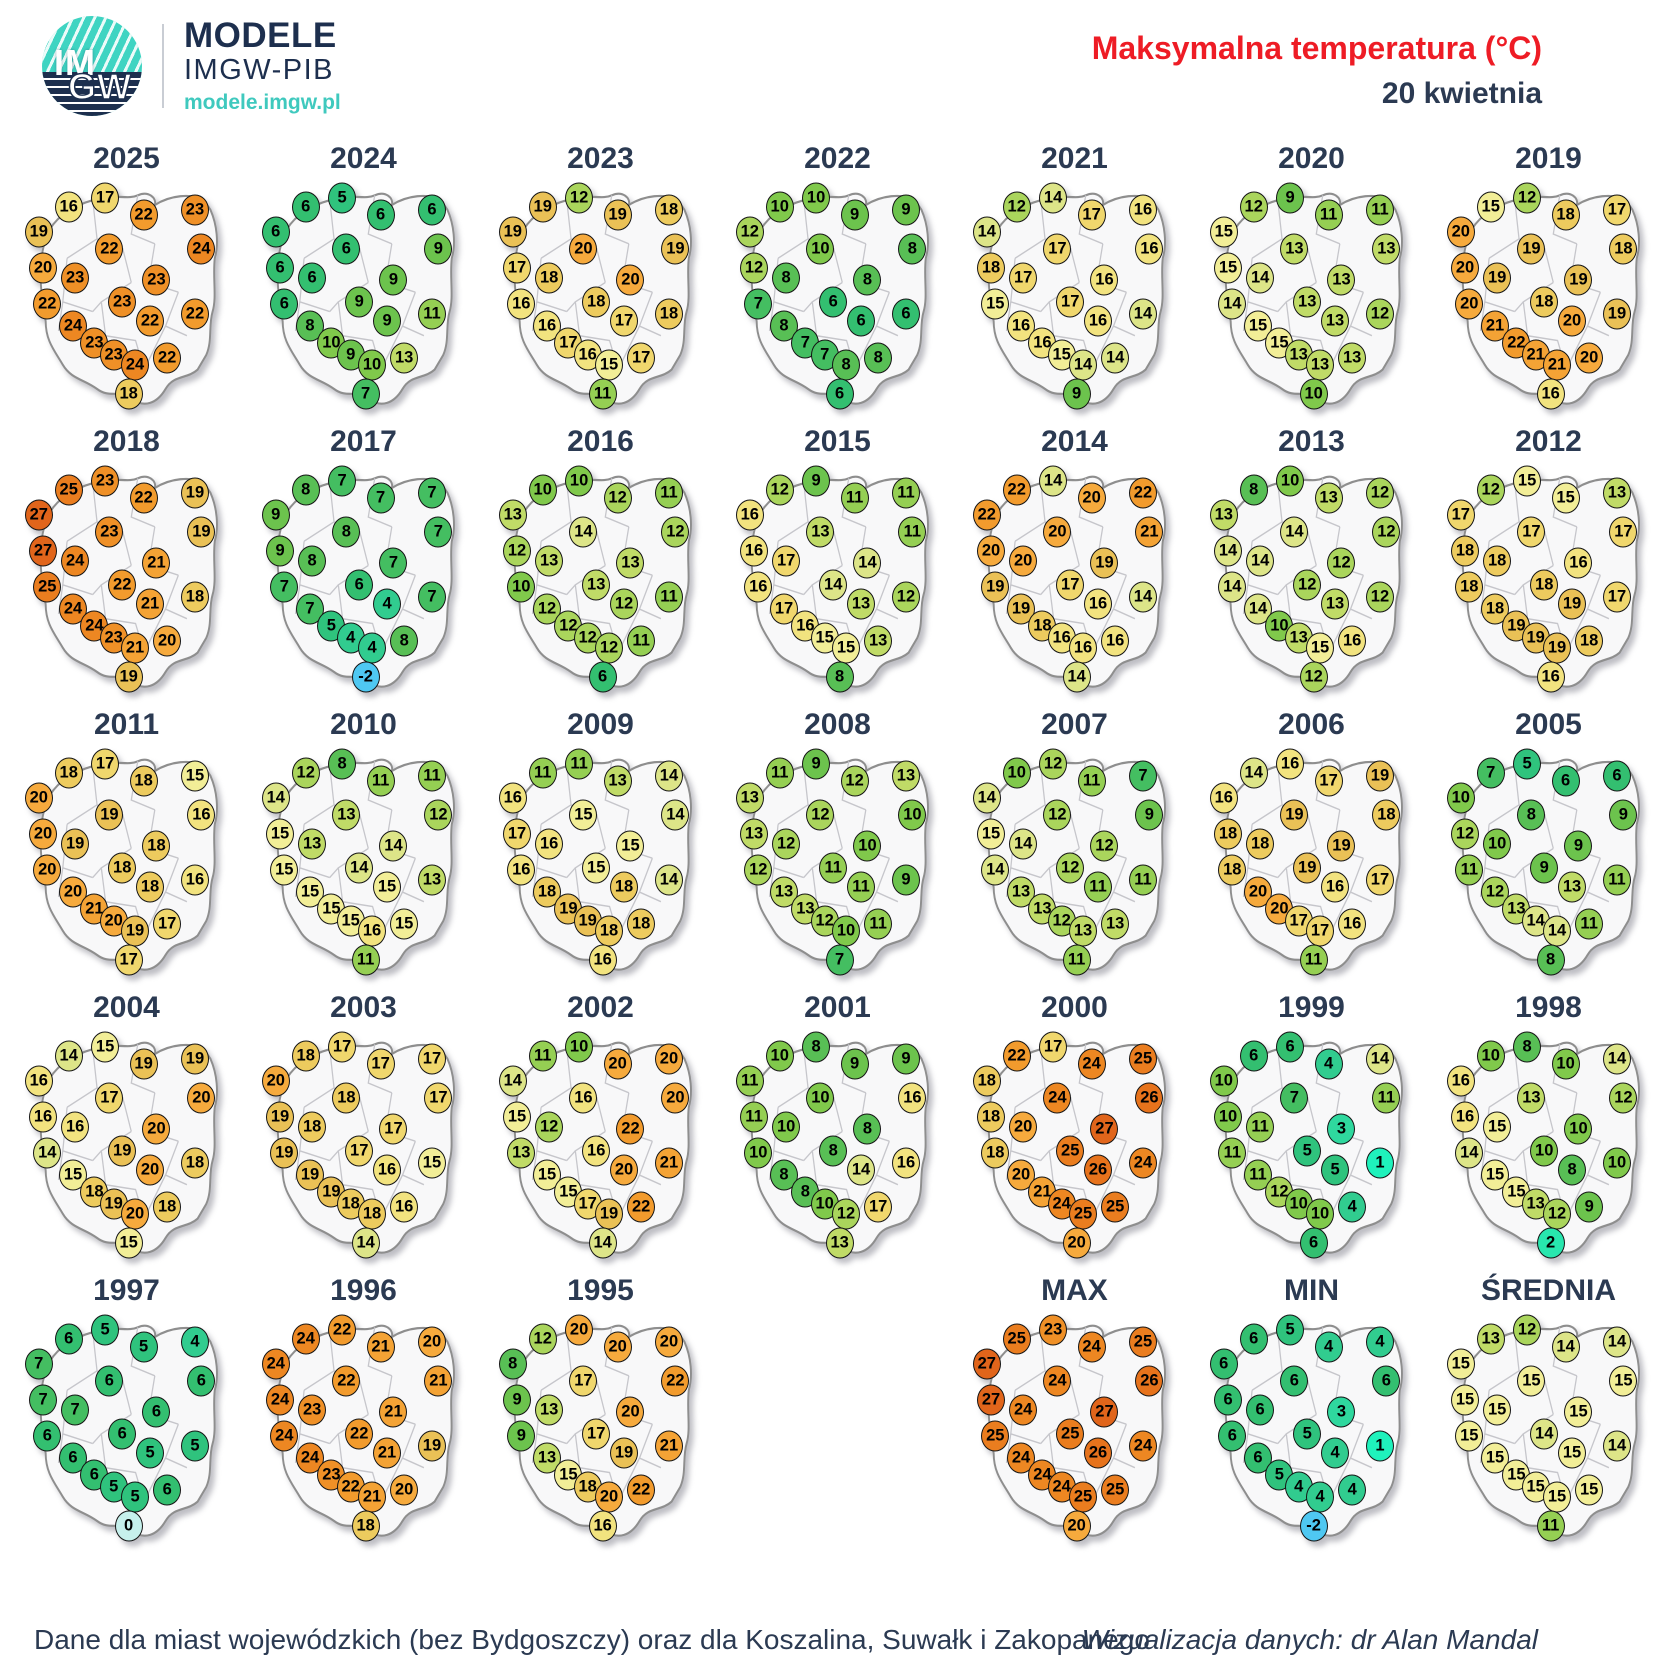 The height and width of the screenshot is (1680, 1680). I want to click on temp-circle-Kraków: 17, so click(1320, 931).